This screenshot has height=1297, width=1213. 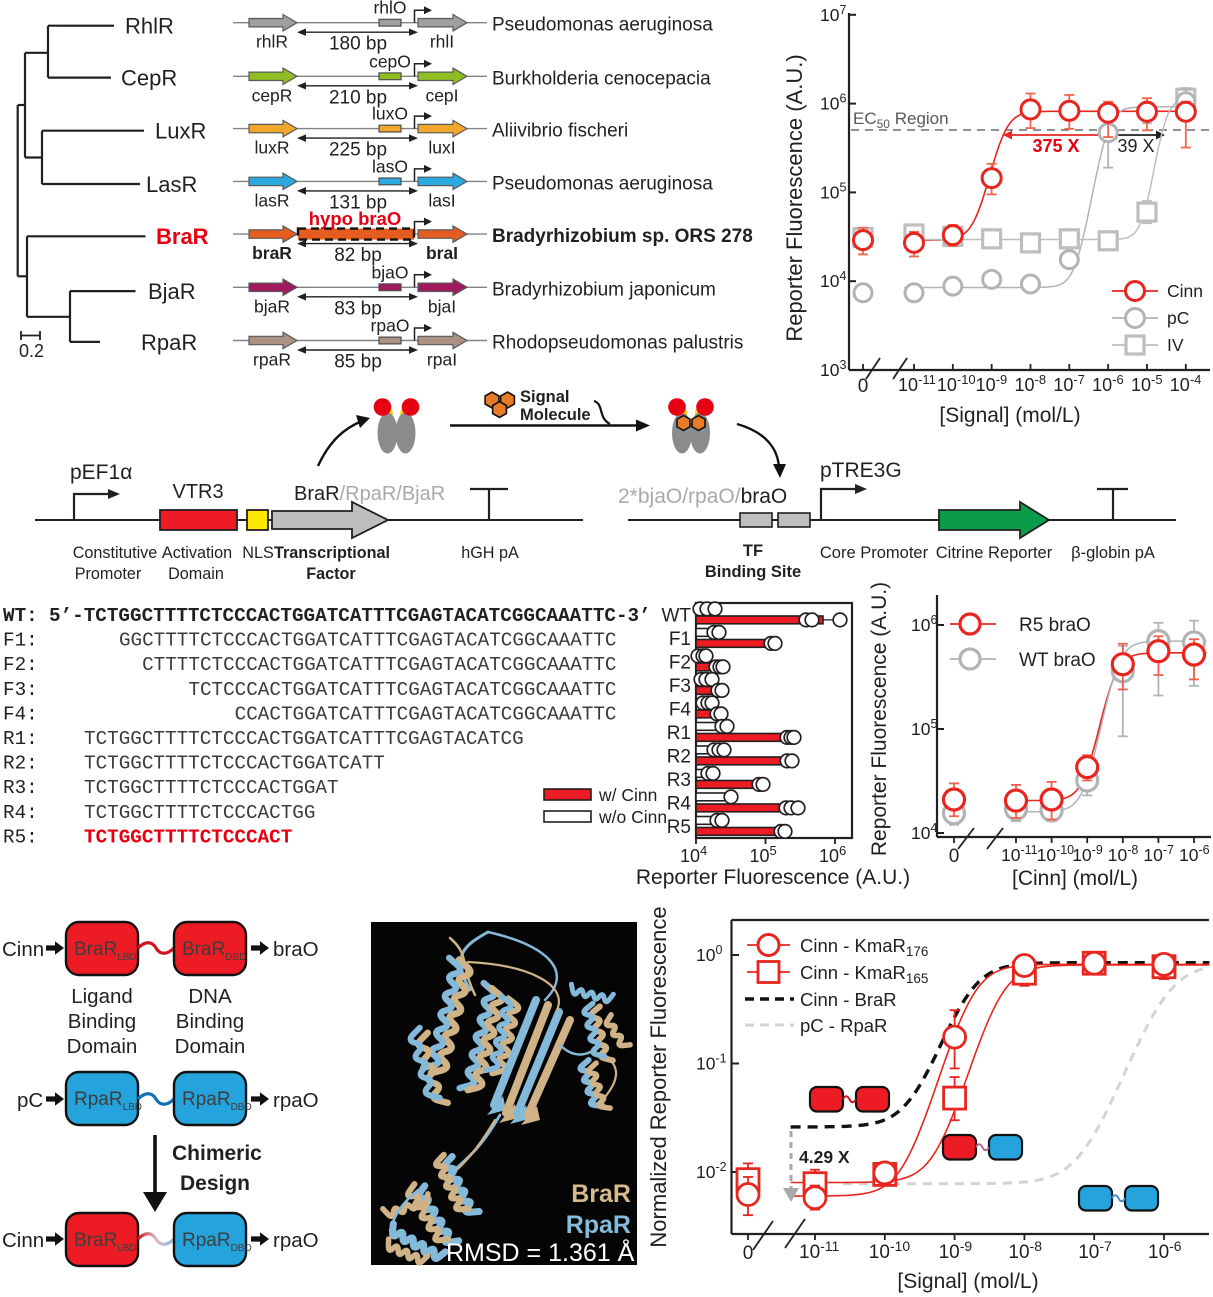 I want to click on svg-text: TCTGGCTTTTCTCCCACTGG, so click(x=199, y=813).